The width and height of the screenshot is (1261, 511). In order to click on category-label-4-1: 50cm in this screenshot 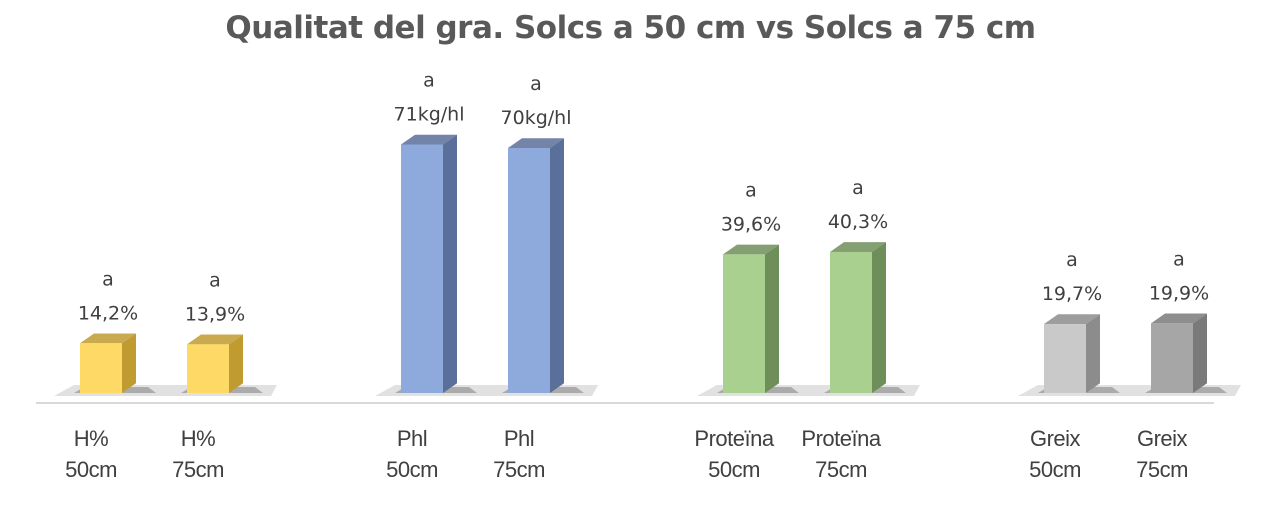, I will do `click(734, 469)`.